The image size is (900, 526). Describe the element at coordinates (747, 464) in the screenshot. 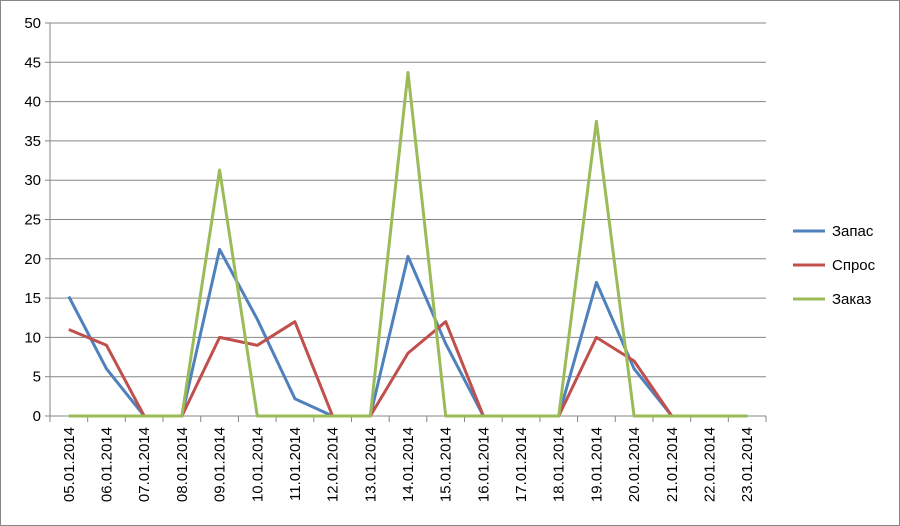

I see `x-tick-label: 23.01.2014` at that location.